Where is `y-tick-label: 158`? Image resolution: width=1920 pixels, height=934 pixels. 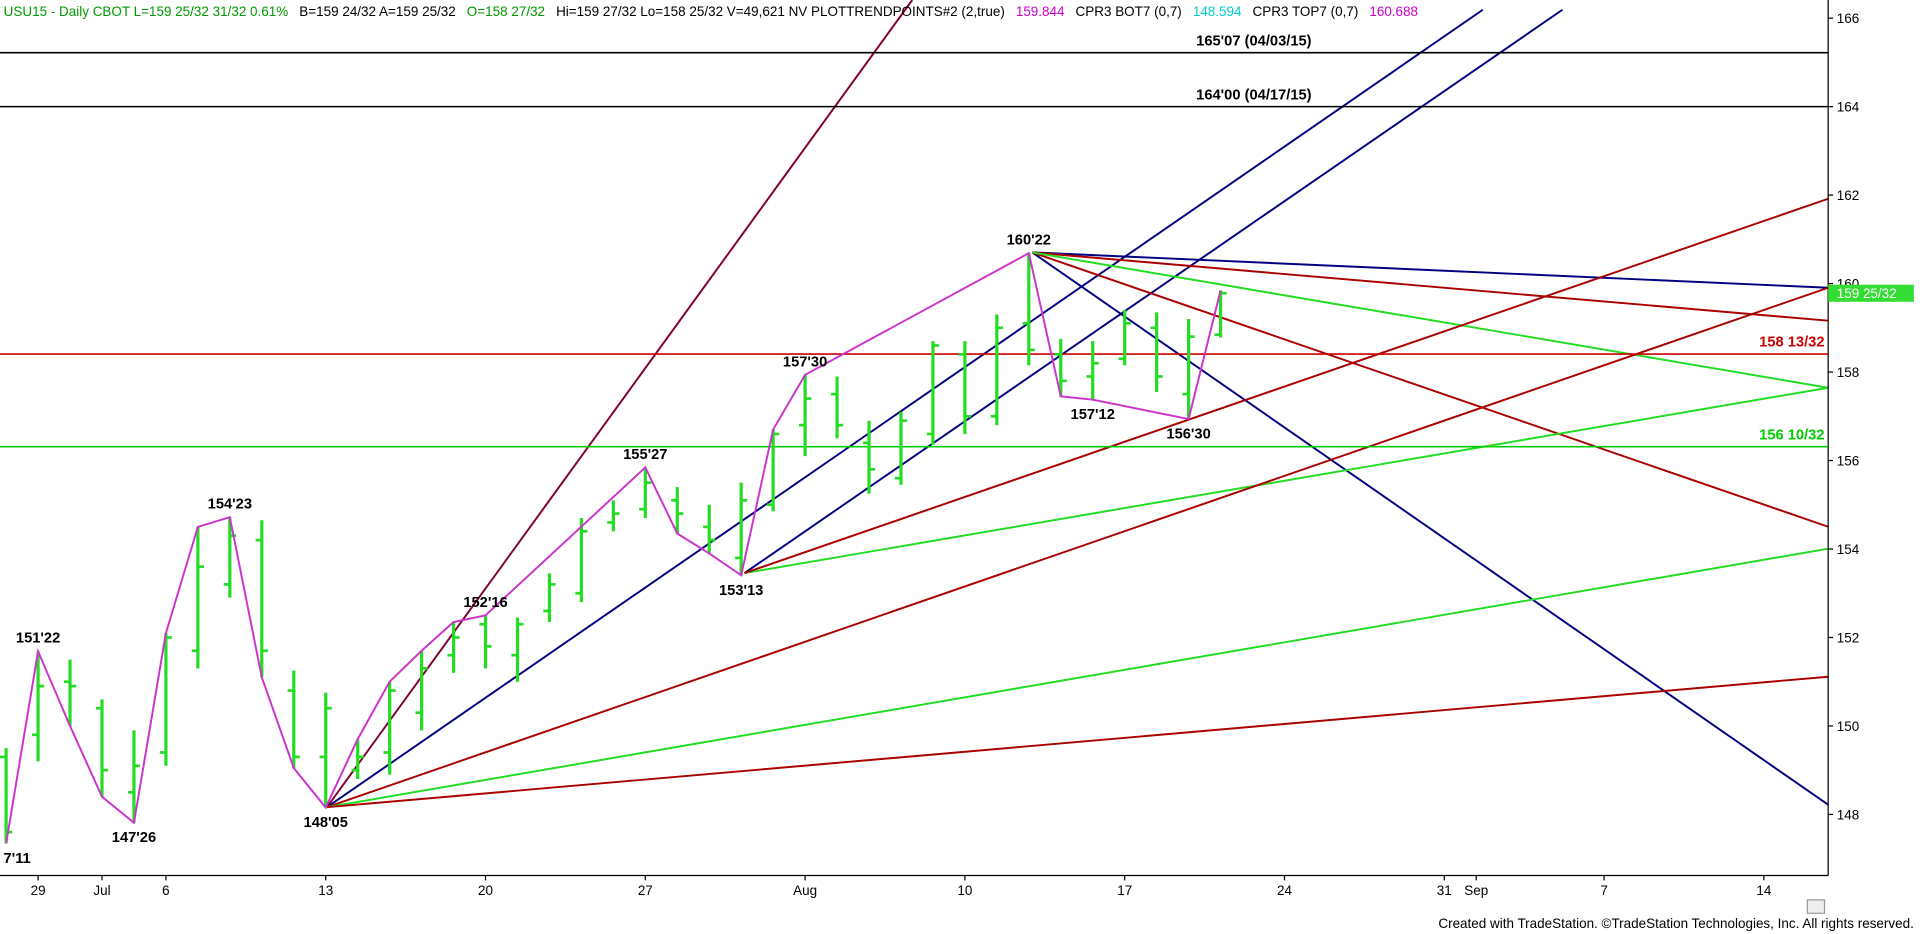
y-tick-label: 158 is located at coordinates (1848, 372).